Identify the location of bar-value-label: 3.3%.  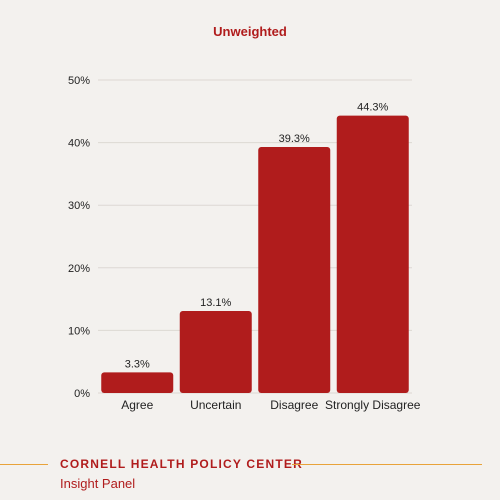
(137, 364).